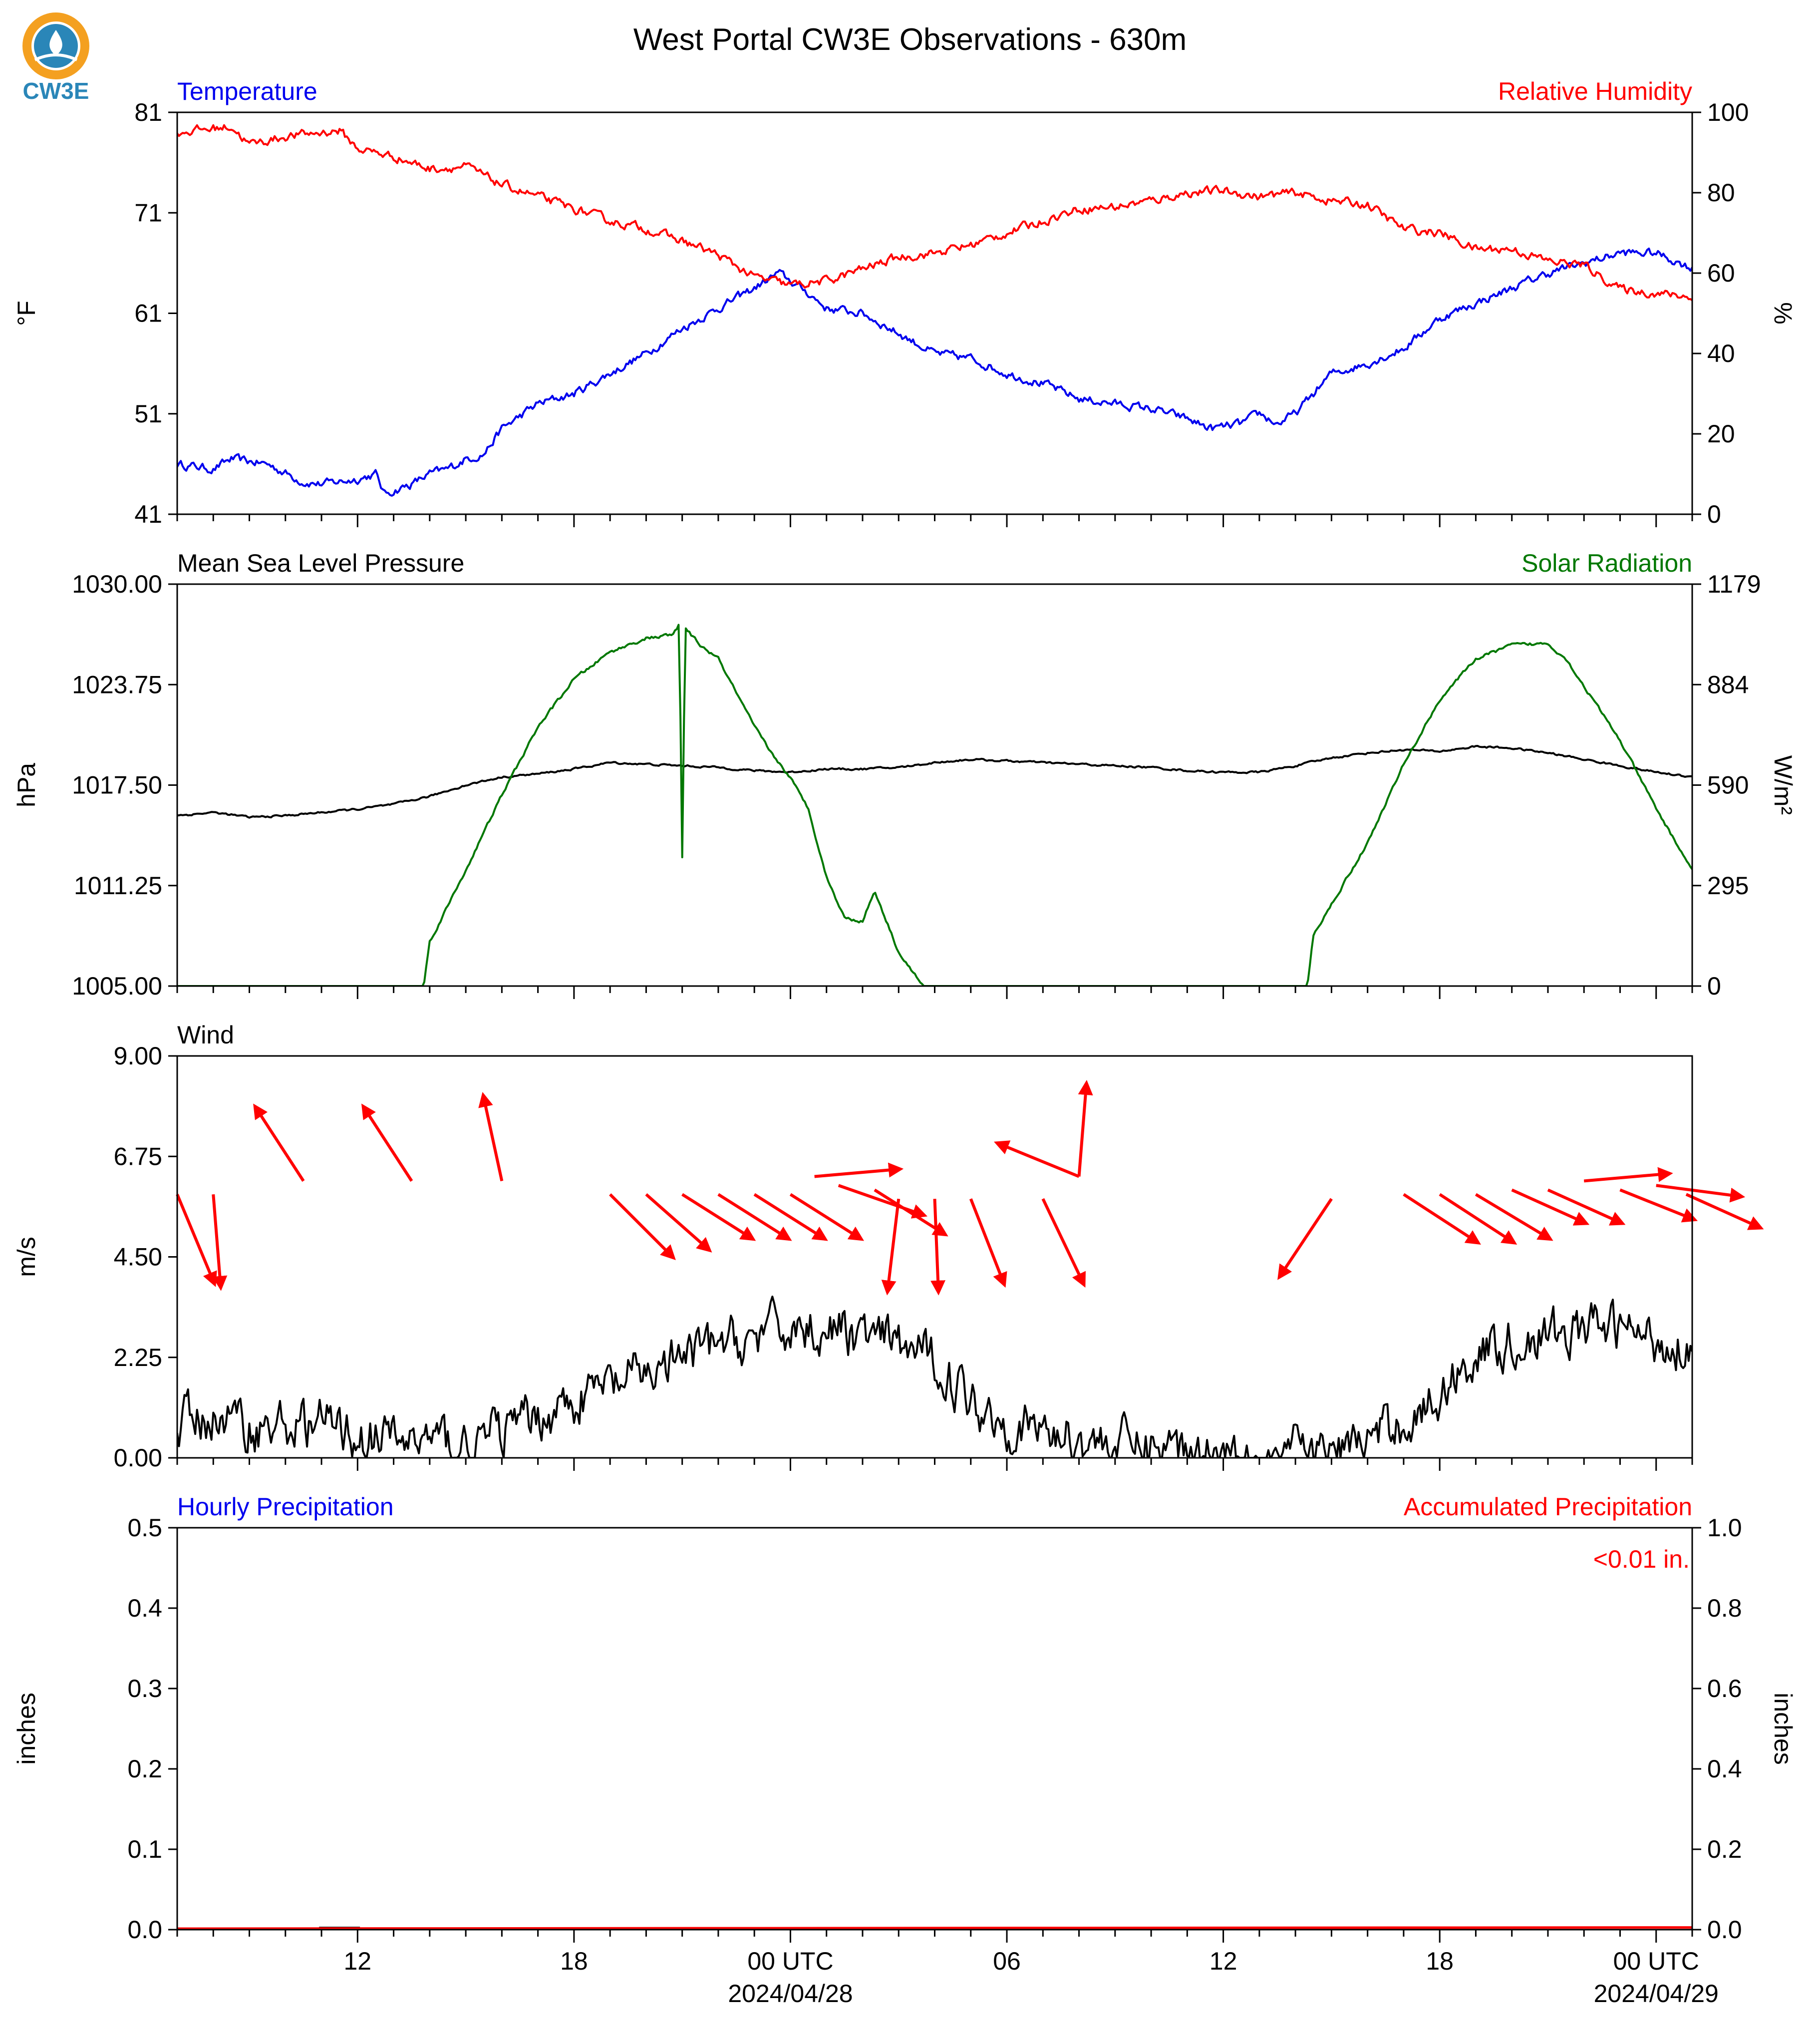  I want to click on plot-area, so click(934, 1377).